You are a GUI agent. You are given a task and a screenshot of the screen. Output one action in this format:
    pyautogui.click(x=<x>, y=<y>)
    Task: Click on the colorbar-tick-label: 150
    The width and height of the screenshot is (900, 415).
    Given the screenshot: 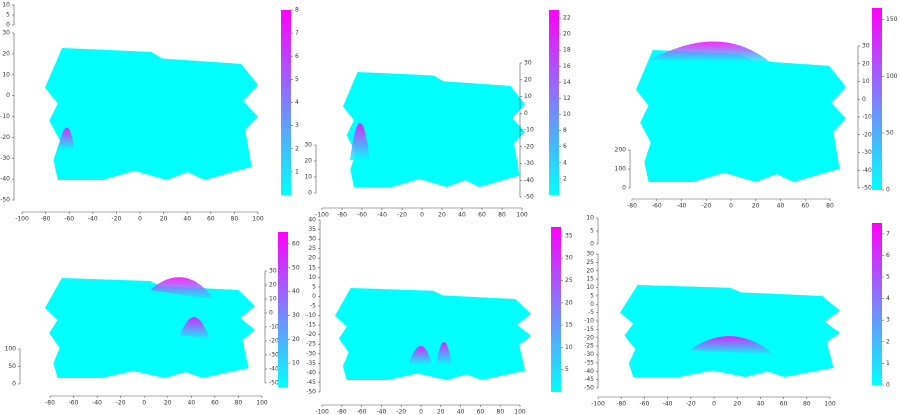 What is the action you would take?
    pyautogui.click(x=892, y=19)
    